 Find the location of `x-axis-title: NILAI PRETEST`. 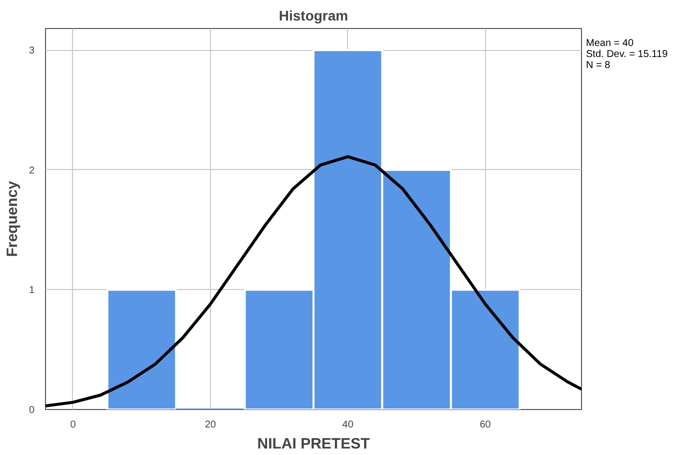

x-axis-title: NILAI PRETEST is located at coordinates (313, 444).